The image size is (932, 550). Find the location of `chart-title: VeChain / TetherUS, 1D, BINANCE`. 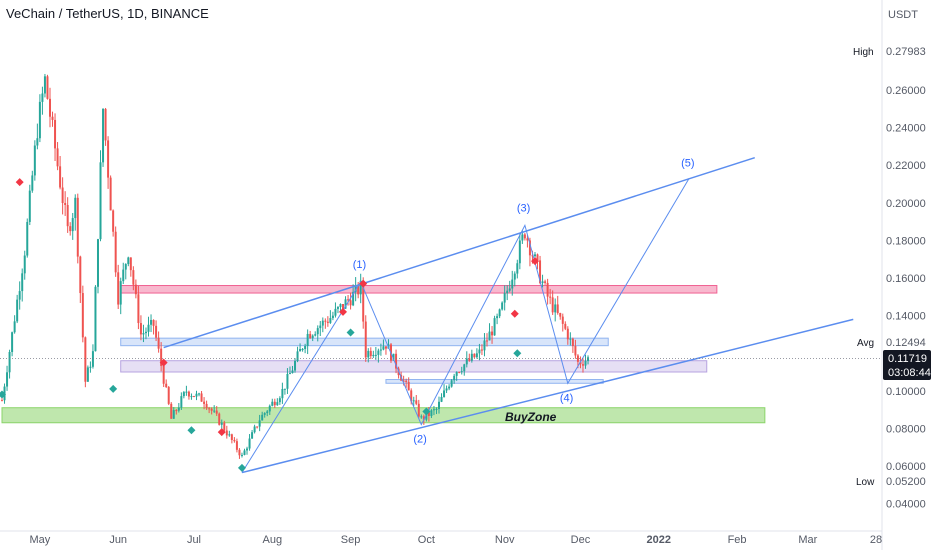

chart-title: VeChain / TetherUS, 1D, BINANCE is located at coordinates (107, 13).